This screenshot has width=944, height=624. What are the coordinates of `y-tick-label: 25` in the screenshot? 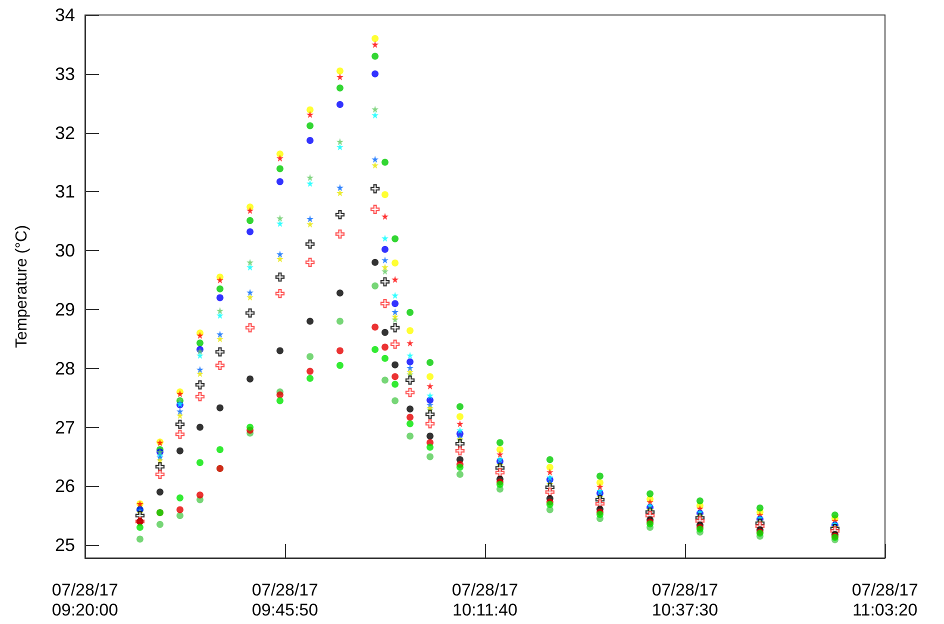 It's located at (64, 545).